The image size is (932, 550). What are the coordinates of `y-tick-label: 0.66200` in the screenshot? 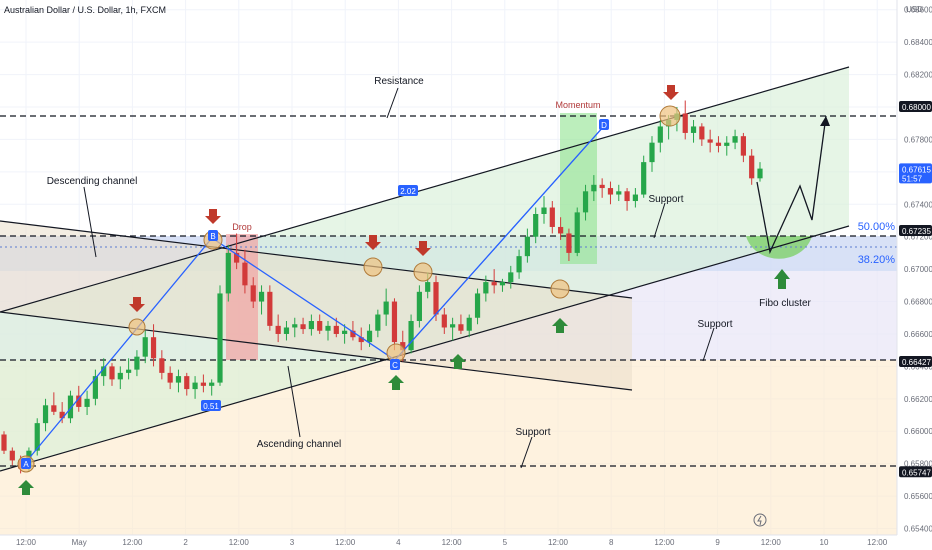 It's located at (918, 399).